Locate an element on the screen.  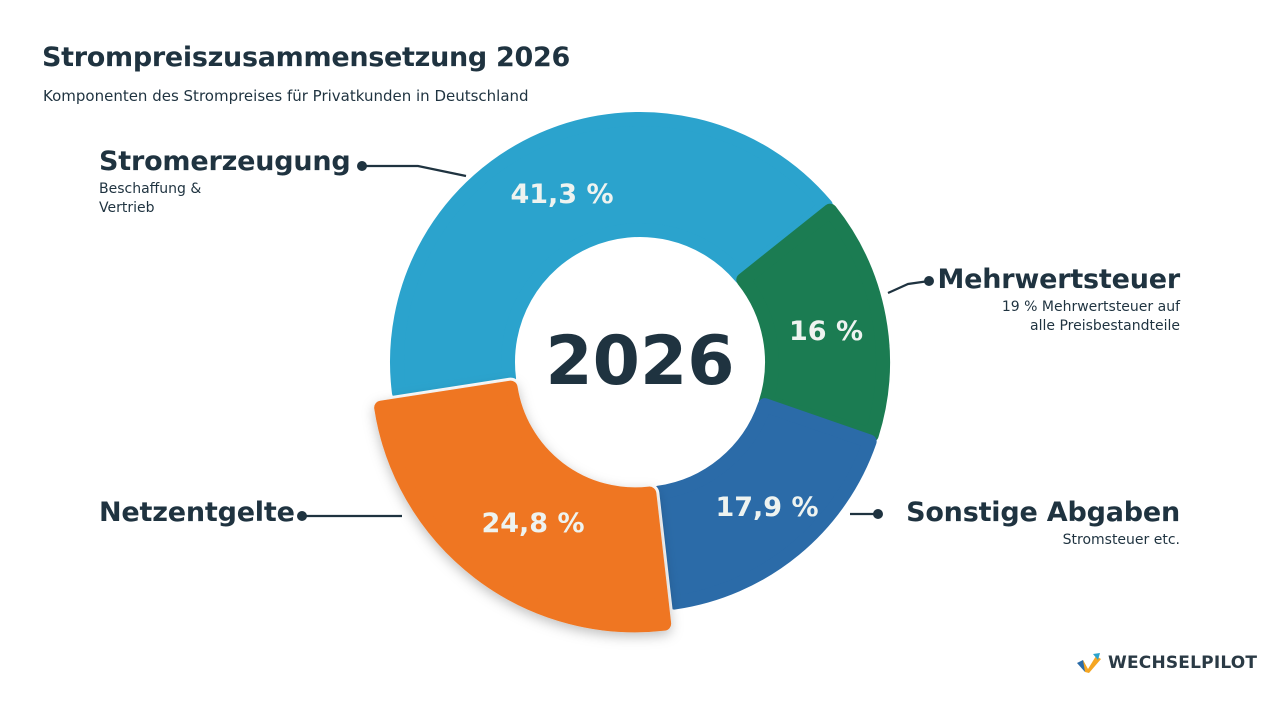
logo-text: WECHSELPILOT is located at coordinates (1183, 663).